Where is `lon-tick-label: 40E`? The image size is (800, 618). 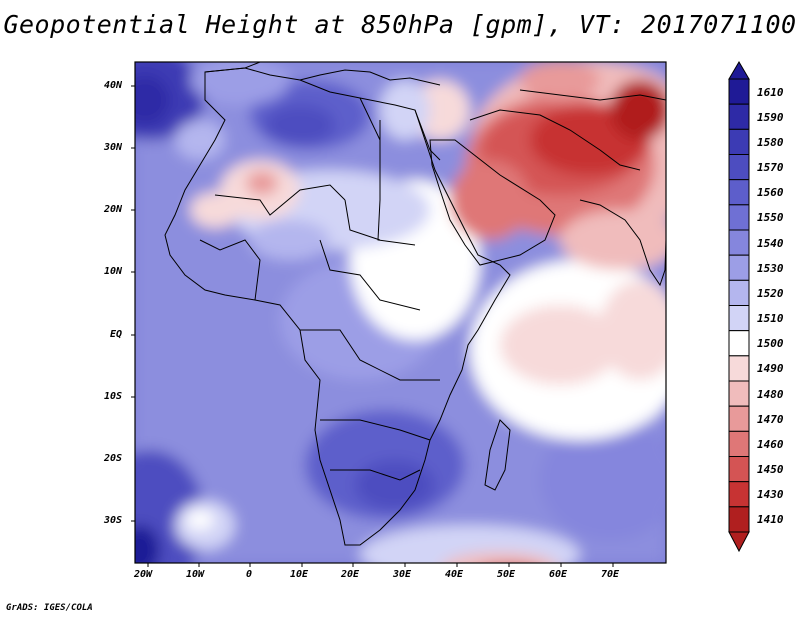 lon-tick-label: 40E is located at coordinates (454, 574).